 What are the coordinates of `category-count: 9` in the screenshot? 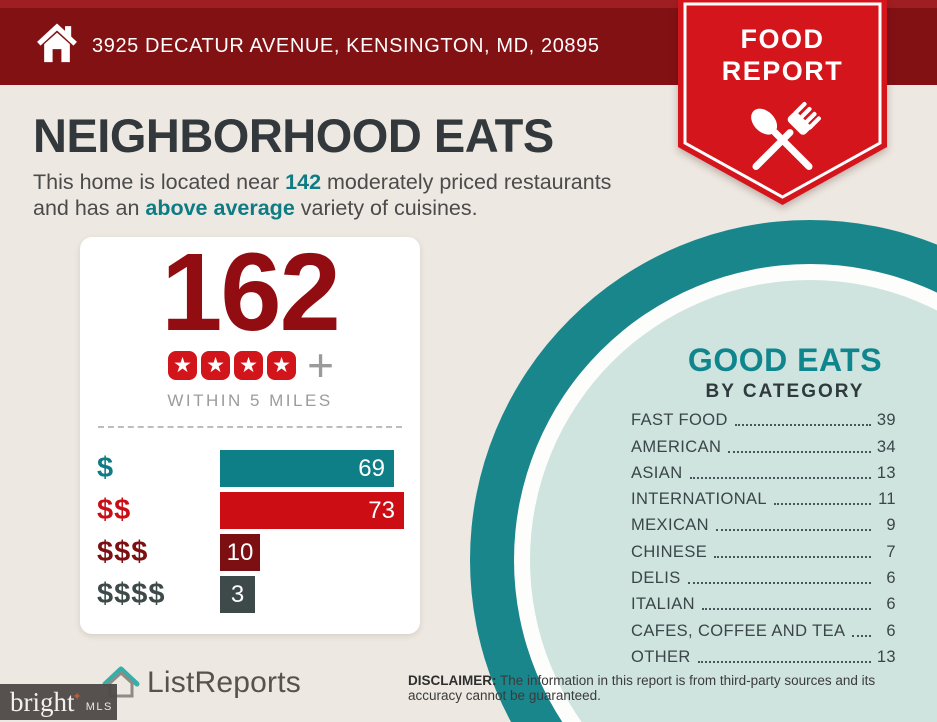 It's located at (891, 525).